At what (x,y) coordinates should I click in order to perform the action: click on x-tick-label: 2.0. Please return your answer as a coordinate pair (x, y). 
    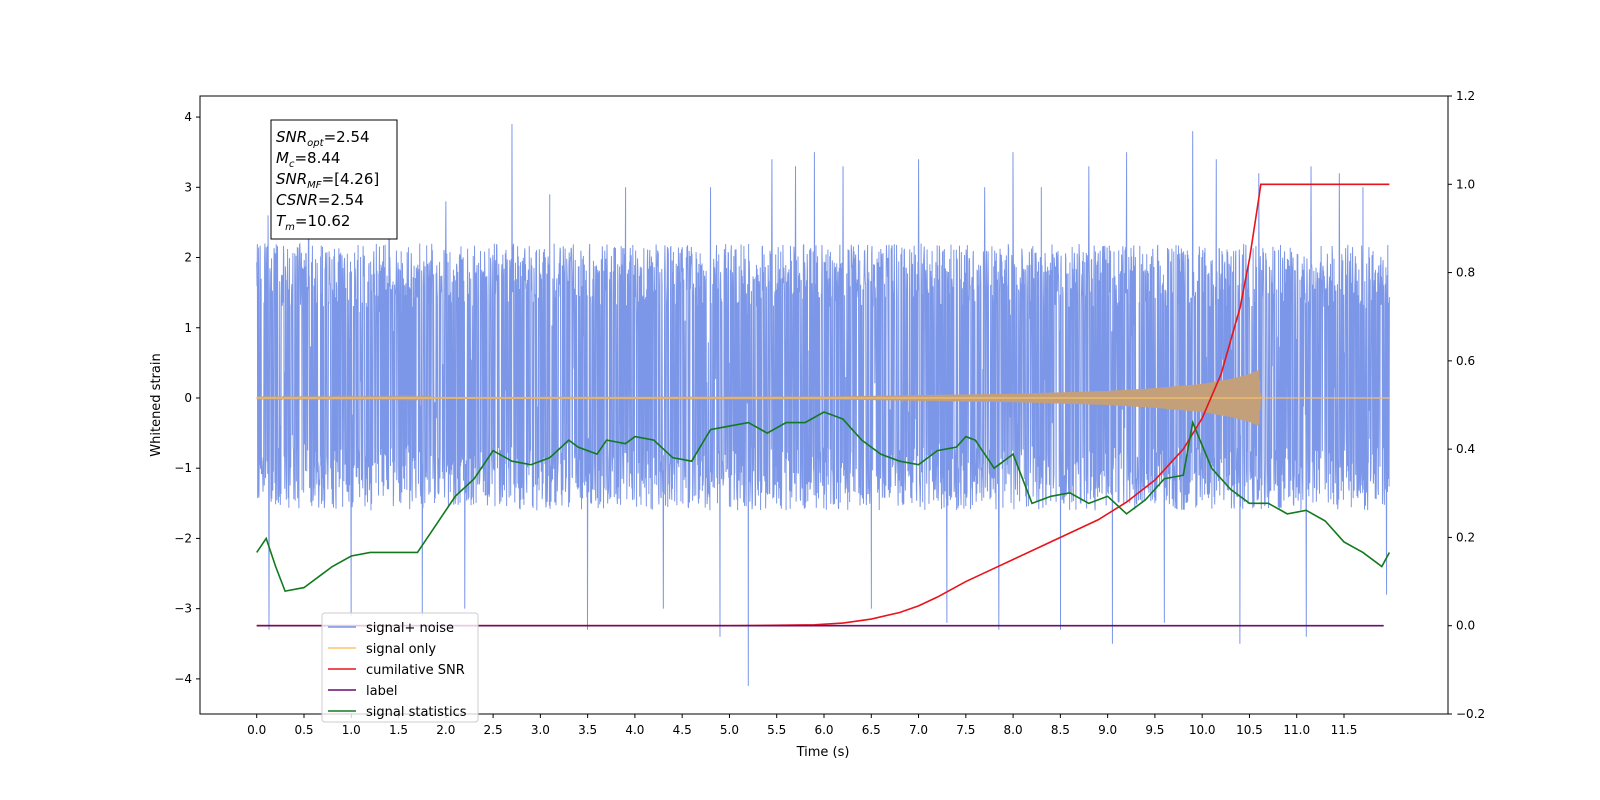
    Looking at the image, I should click on (445, 730).